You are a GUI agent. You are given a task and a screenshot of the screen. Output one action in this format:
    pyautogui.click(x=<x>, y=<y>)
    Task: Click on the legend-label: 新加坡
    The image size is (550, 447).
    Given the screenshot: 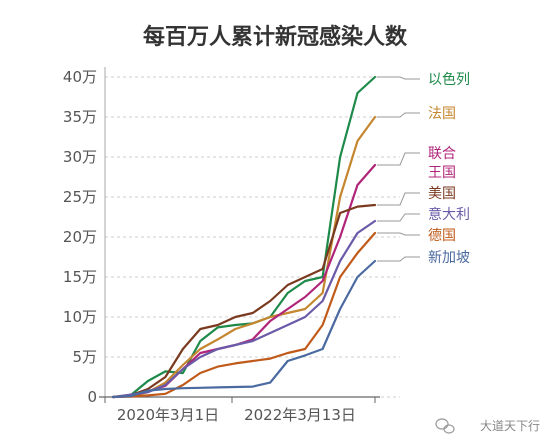 What is the action you would take?
    pyautogui.click(x=449, y=258)
    